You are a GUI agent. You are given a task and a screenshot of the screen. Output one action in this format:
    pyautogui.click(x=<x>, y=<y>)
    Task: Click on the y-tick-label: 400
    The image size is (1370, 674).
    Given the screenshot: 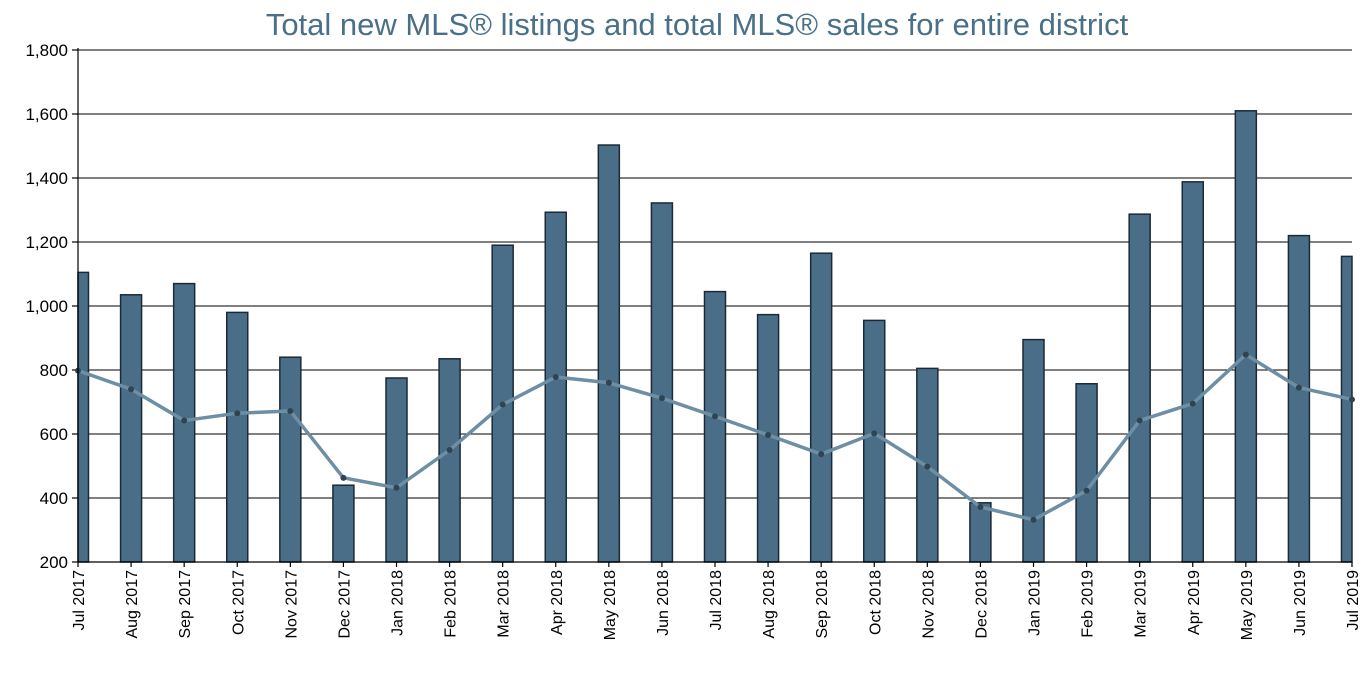 What is the action you would take?
    pyautogui.click(x=54, y=498)
    